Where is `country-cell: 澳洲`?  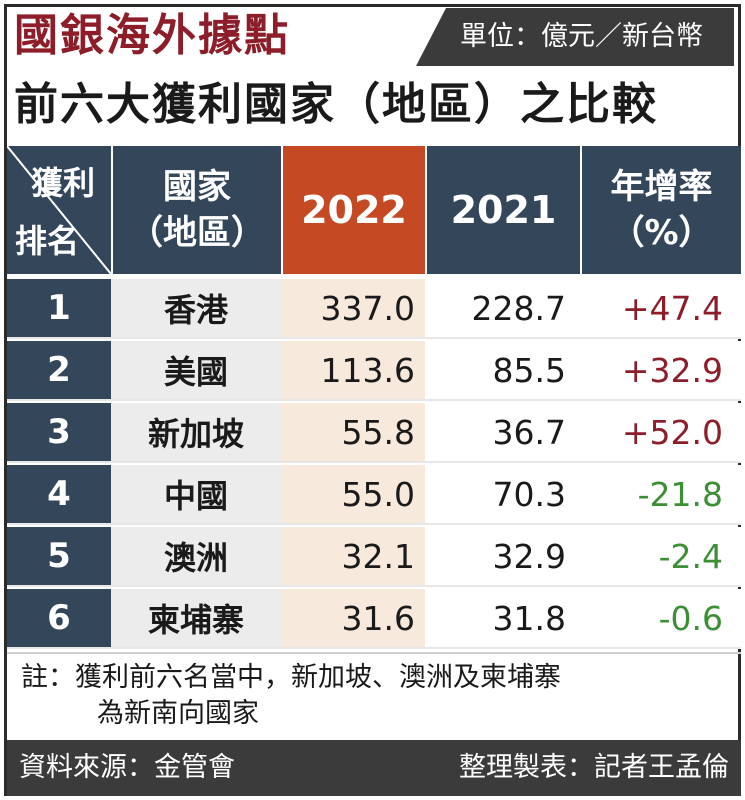
country-cell: 澳洲 is located at coordinates (196, 556).